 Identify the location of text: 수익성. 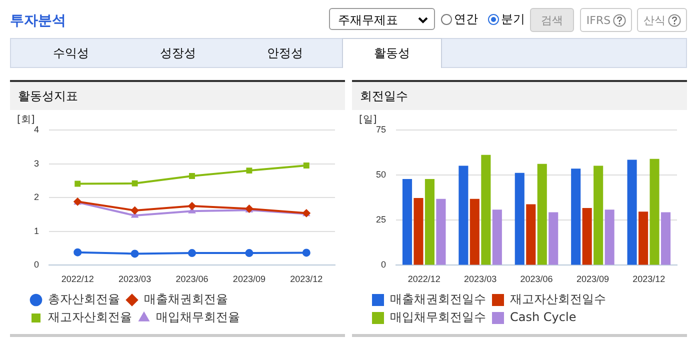
(71, 53).